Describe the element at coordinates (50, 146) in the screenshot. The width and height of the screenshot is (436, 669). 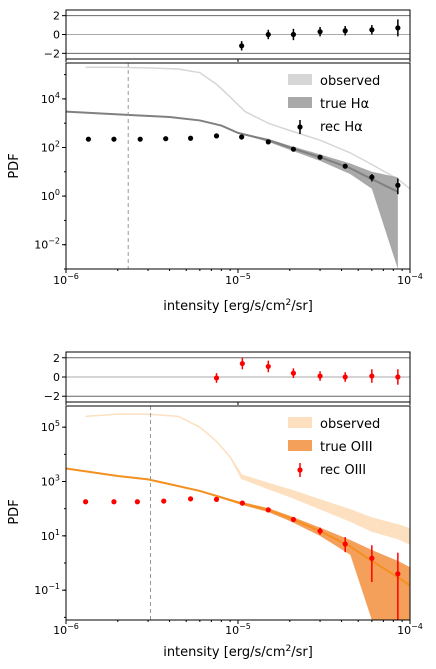
I see `y-tick-label: 10²` at that location.